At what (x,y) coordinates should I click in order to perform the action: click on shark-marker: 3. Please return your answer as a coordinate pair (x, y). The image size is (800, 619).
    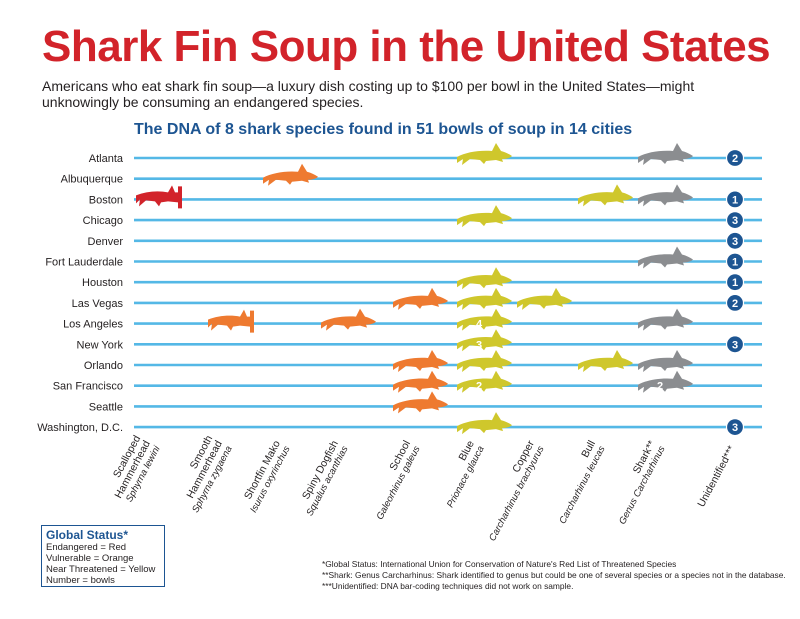
    Looking at the image, I should click on (484, 340).